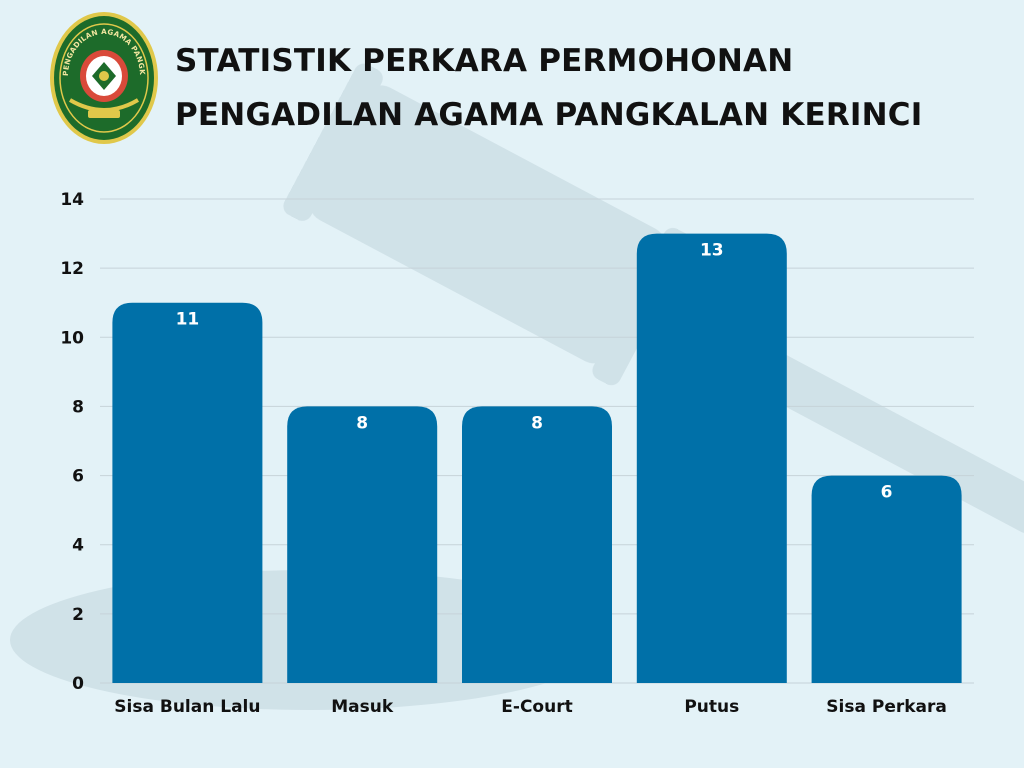  What do you see at coordinates (887, 493) in the screenshot?
I see `data-label: 6` at bounding box center [887, 493].